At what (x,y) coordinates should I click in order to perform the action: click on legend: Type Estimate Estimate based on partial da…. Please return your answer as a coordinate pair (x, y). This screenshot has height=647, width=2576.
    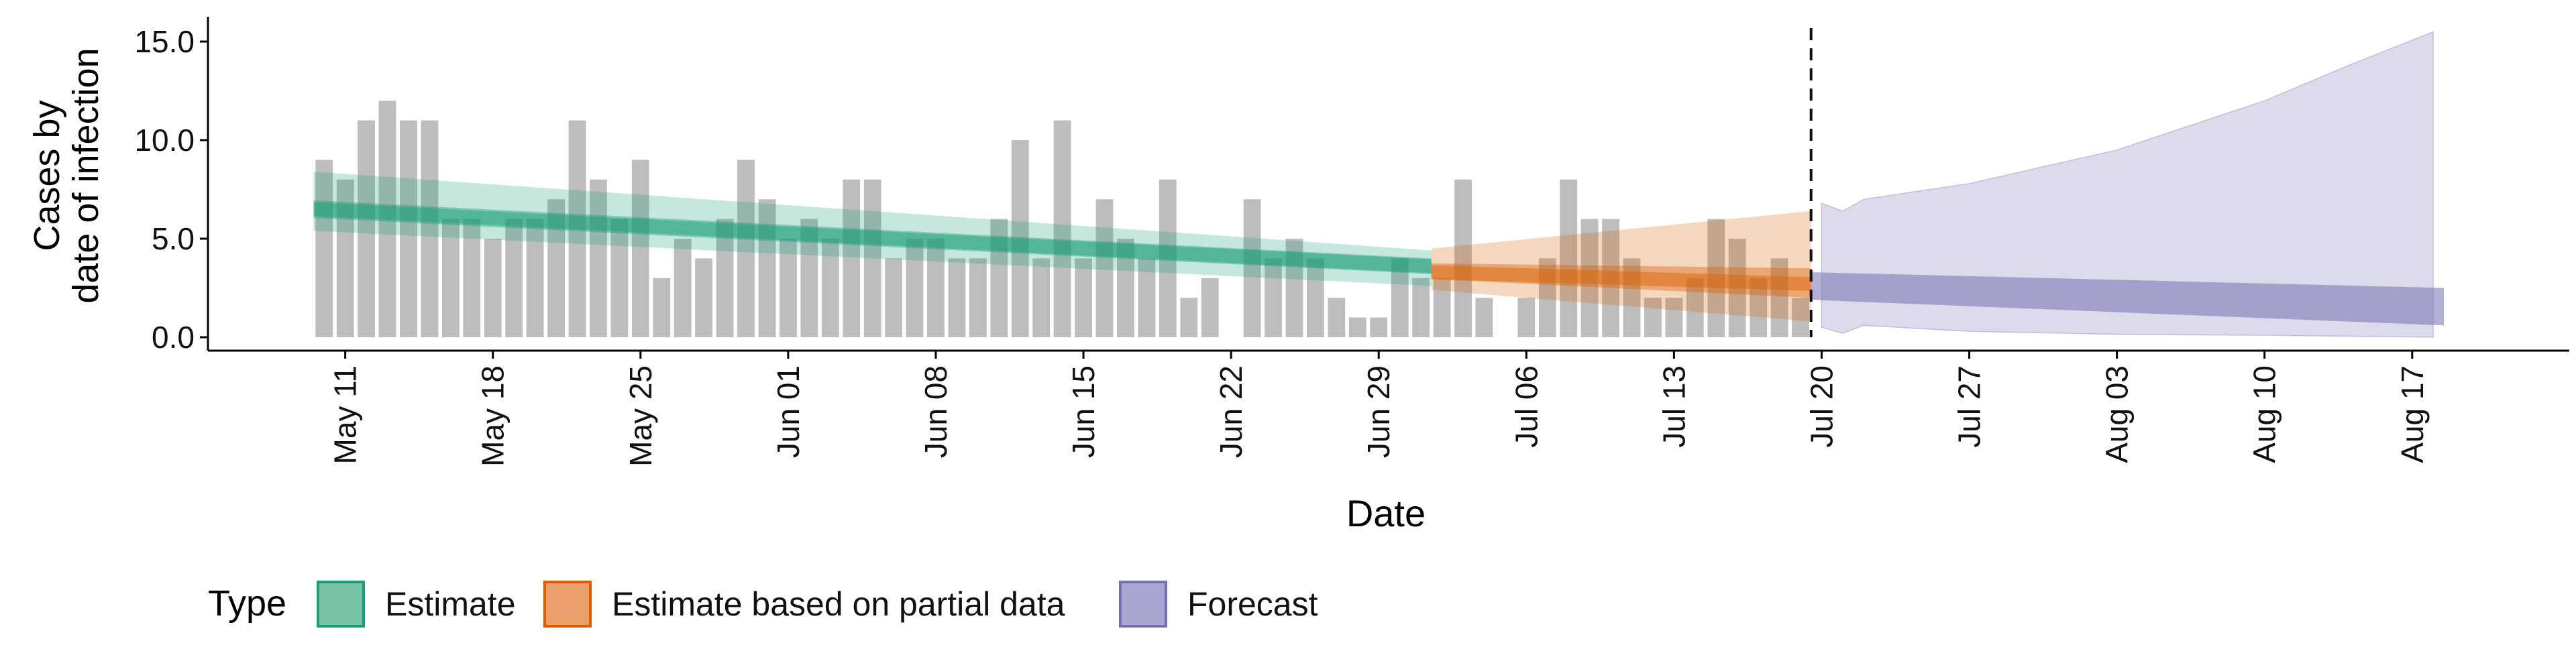
    Looking at the image, I should click on (763, 604).